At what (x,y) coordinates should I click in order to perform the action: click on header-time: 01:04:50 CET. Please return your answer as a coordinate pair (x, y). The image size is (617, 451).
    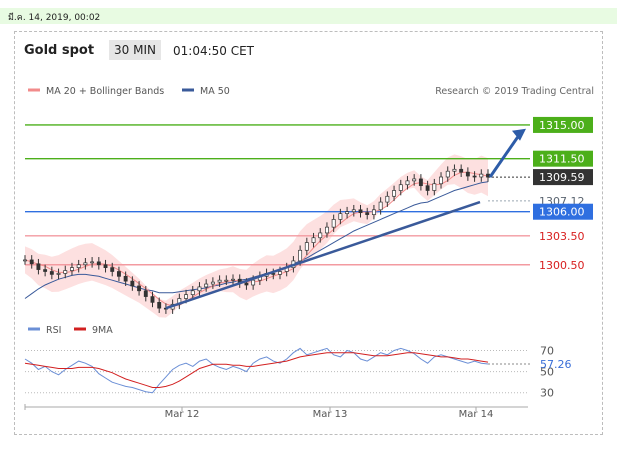
    Looking at the image, I should click on (213, 51).